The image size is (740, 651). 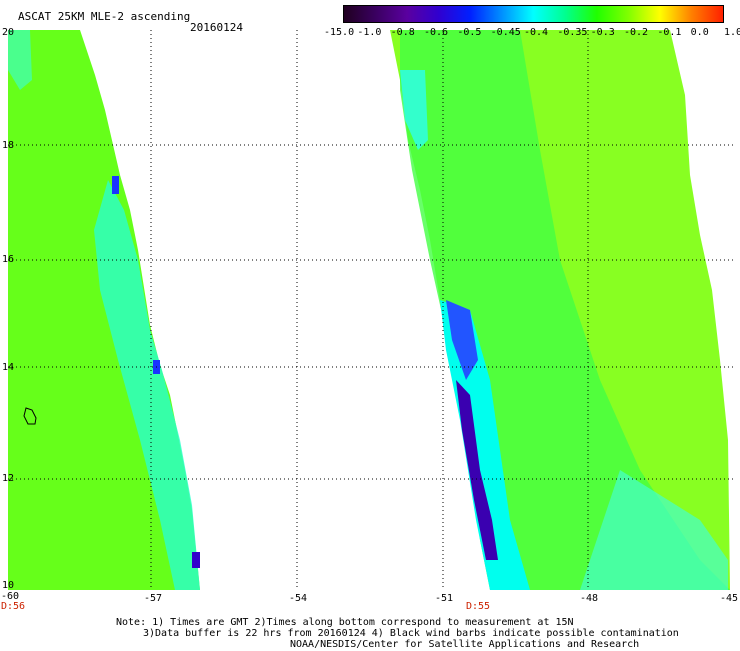 I want to click on lat-label-14: 14, so click(x=8, y=367).